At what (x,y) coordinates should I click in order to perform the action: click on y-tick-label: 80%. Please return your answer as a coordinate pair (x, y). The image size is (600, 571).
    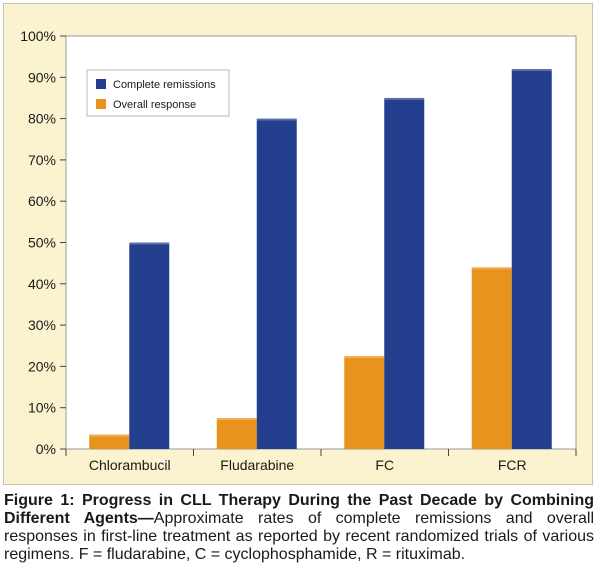
    Looking at the image, I should click on (42, 119).